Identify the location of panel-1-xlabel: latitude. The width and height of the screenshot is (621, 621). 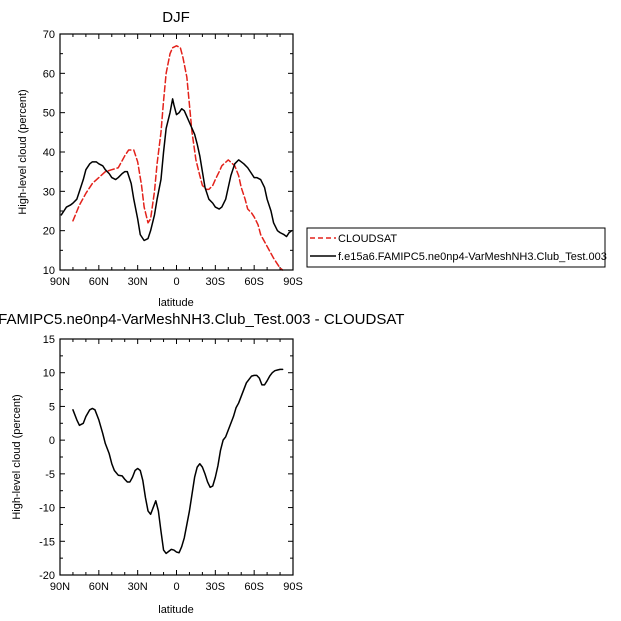
(175, 303).